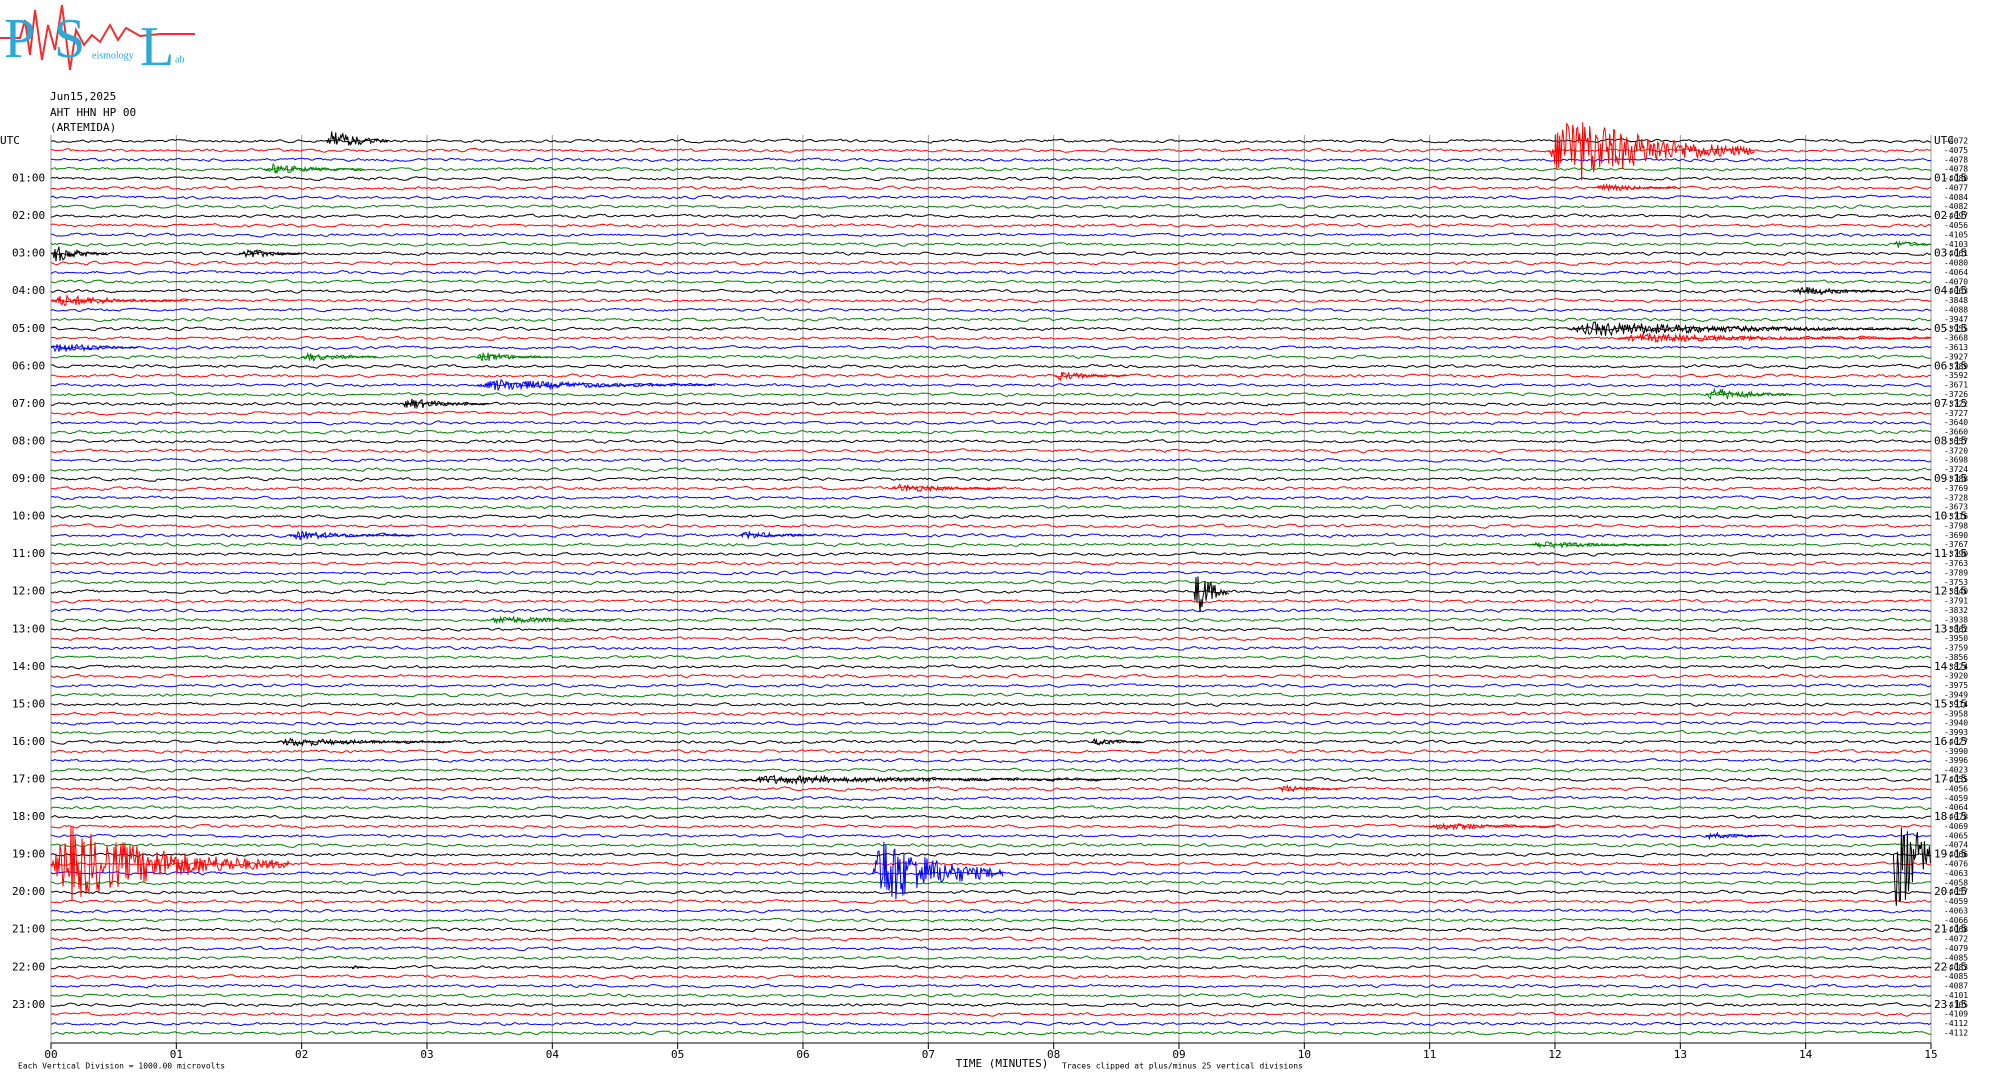 The height and width of the screenshot is (1080, 2010). What do you see at coordinates (28, 854) in the screenshot?
I see `left-hour-label: 19:00` at bounding box center [28, 854].